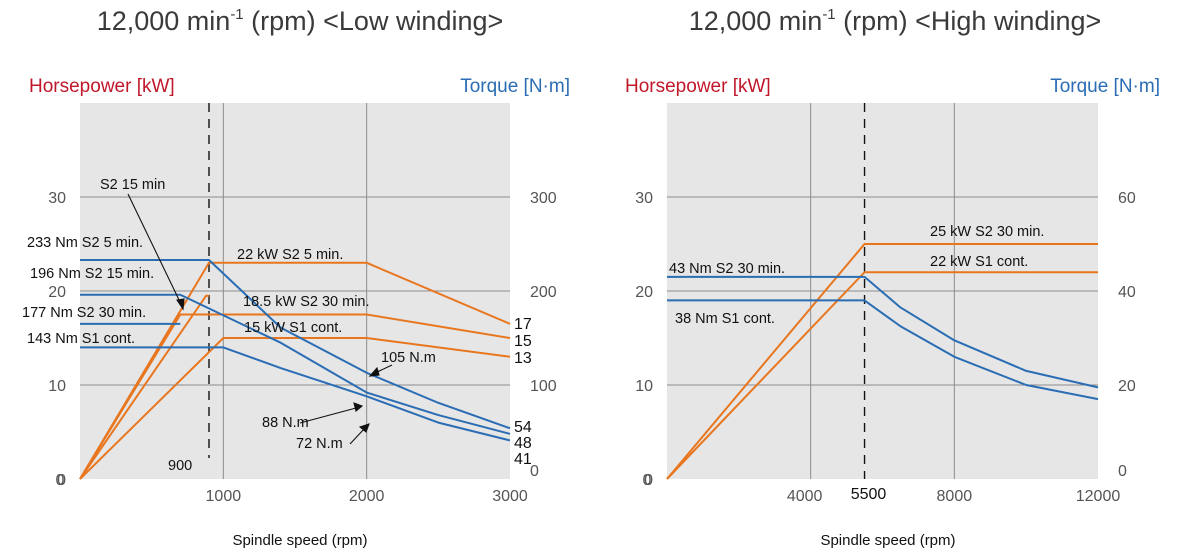 The height and width of the screenshot is (558, 1187). I want to click on y-right-tick-label: 200, so click(543, 292).